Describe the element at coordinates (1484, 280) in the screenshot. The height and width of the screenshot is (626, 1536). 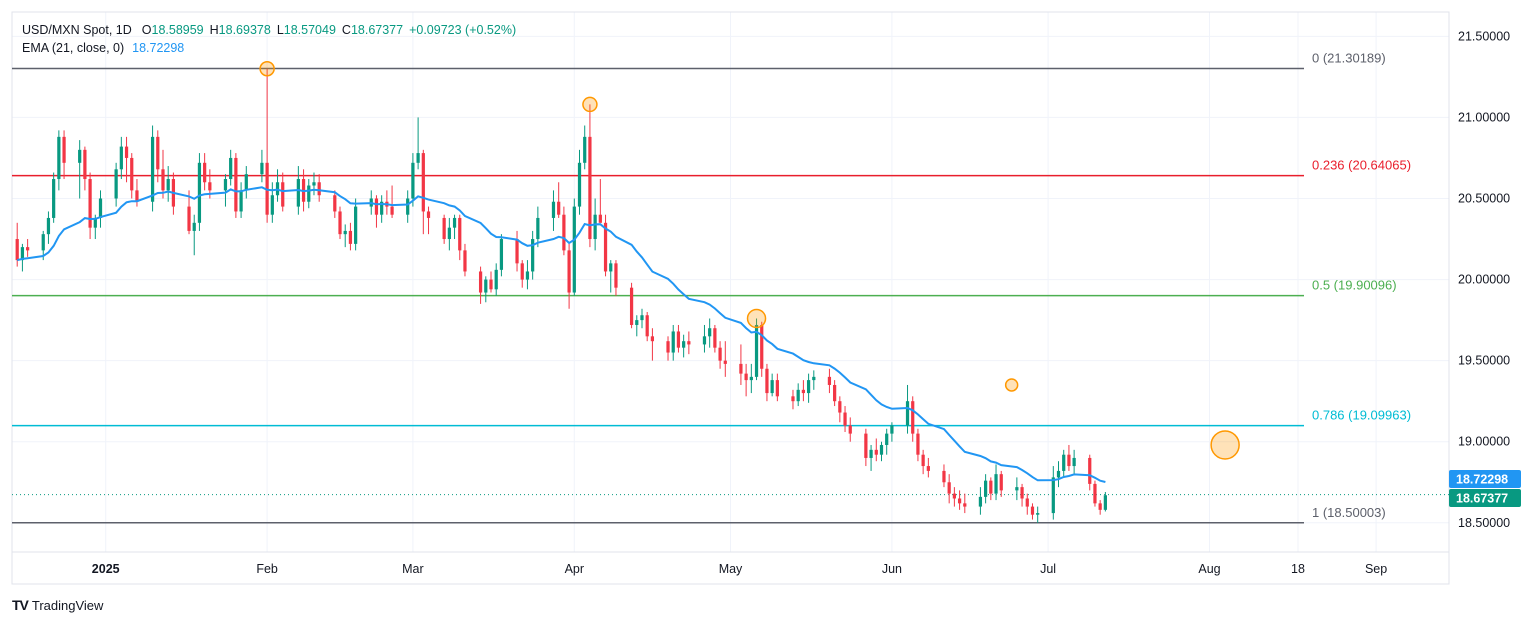
I see `price-tick-label: 20.00000` at that location.